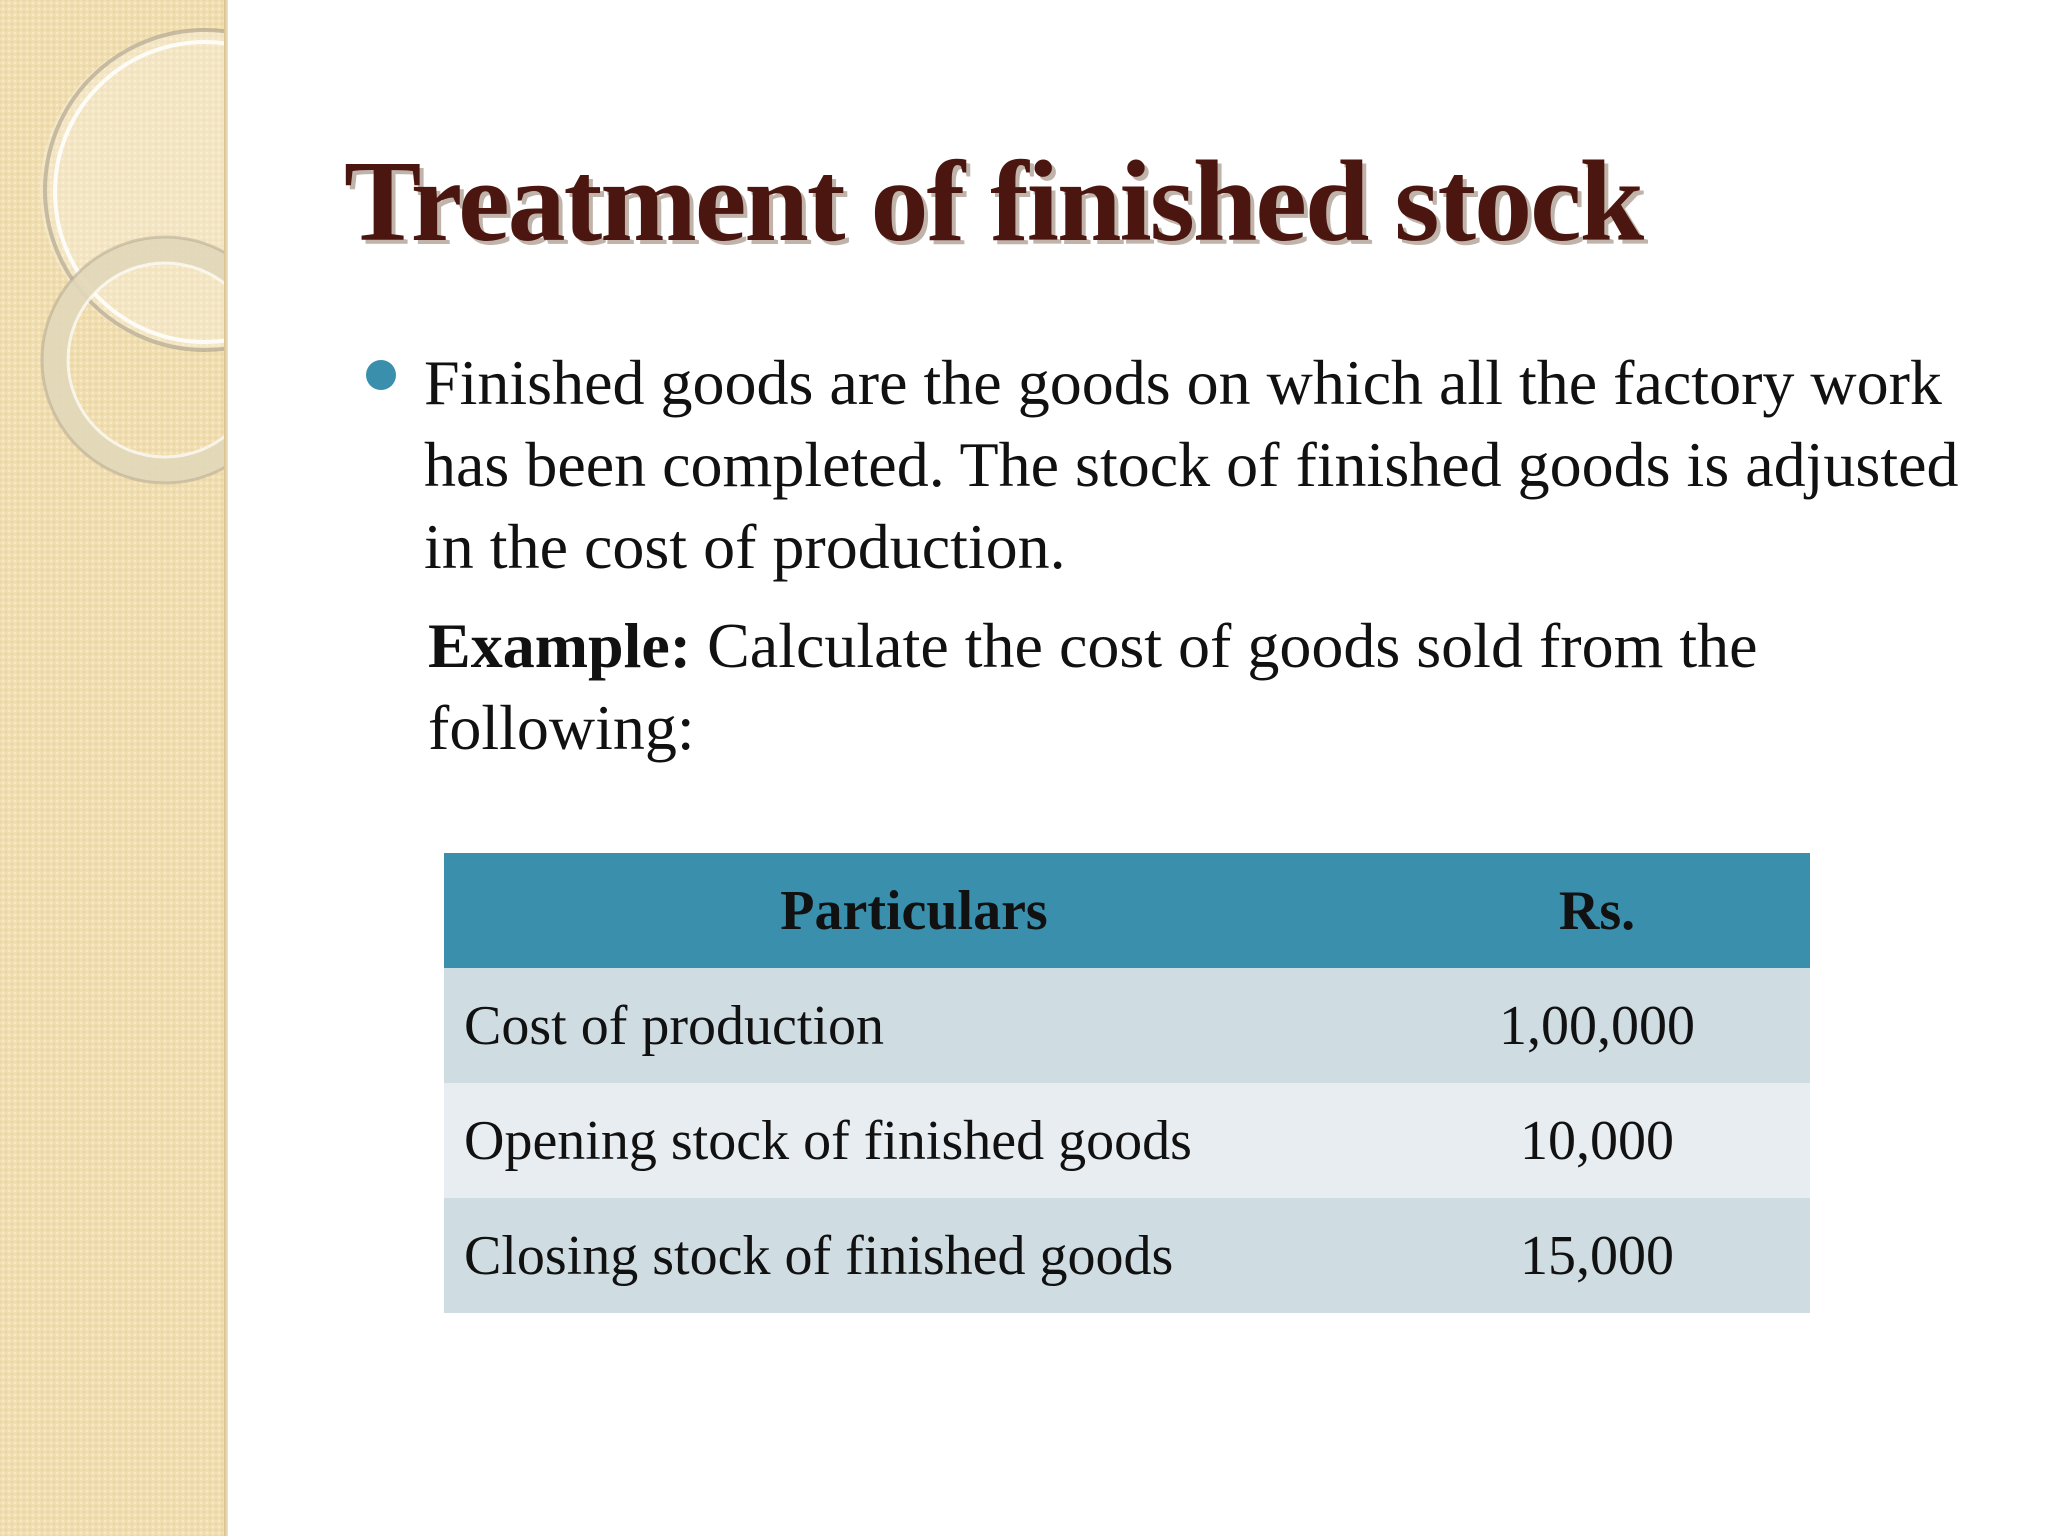 This screenshot has height=1536, width=2048. What do you see at coordinates (226, 768) in the screenshot?
I see `side-band-edge` at bounding box center [226, 768].